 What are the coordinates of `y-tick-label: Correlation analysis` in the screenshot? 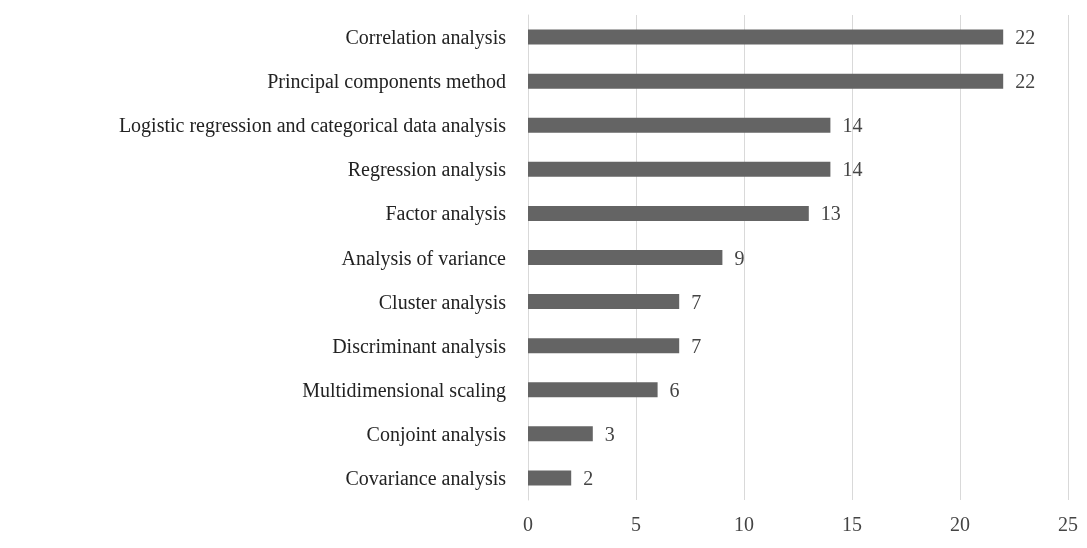 It's located at (426, 38).